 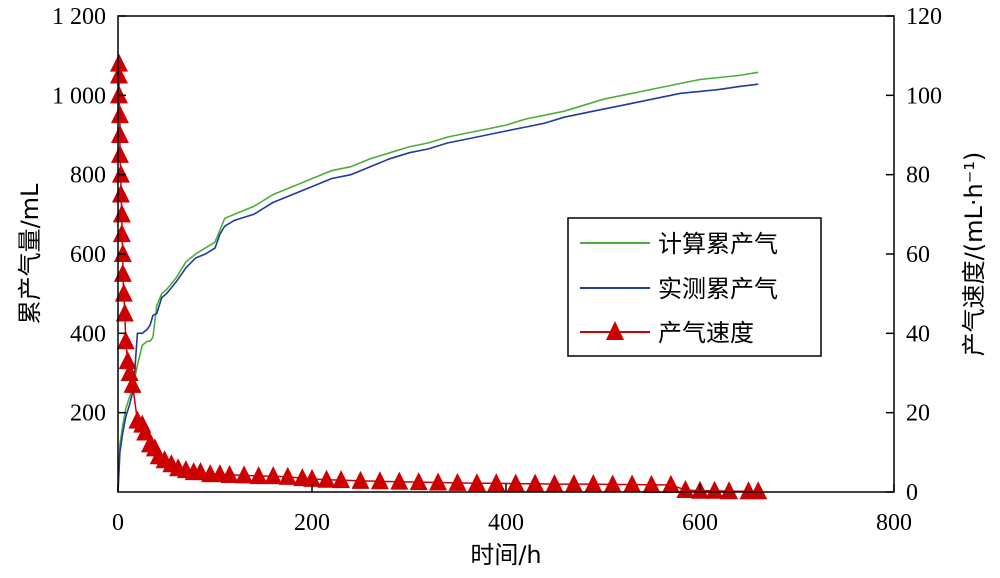 What do you see at coordinates (88, 176) in the screenshot?
I see `left-y-tick-label: 800` at bounding box center [88, 176].